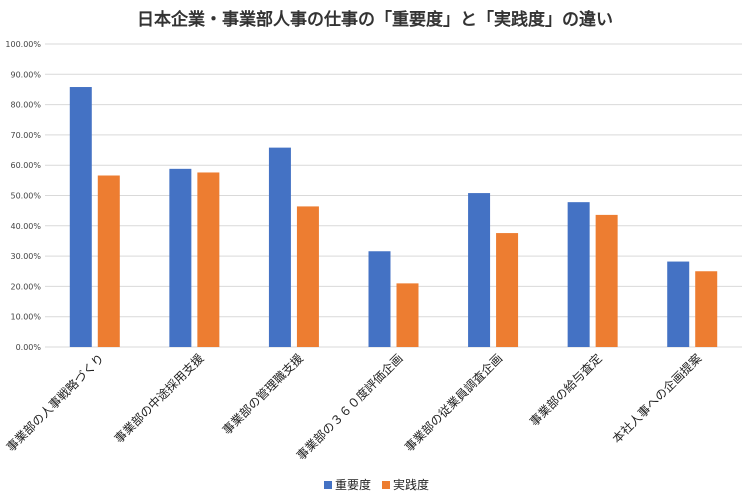  What do you see at coordinates (453, 403) in the screenshot?
I see `x-tick-label: 事業部の従業員調査企画` at bounding box center [453, 403].